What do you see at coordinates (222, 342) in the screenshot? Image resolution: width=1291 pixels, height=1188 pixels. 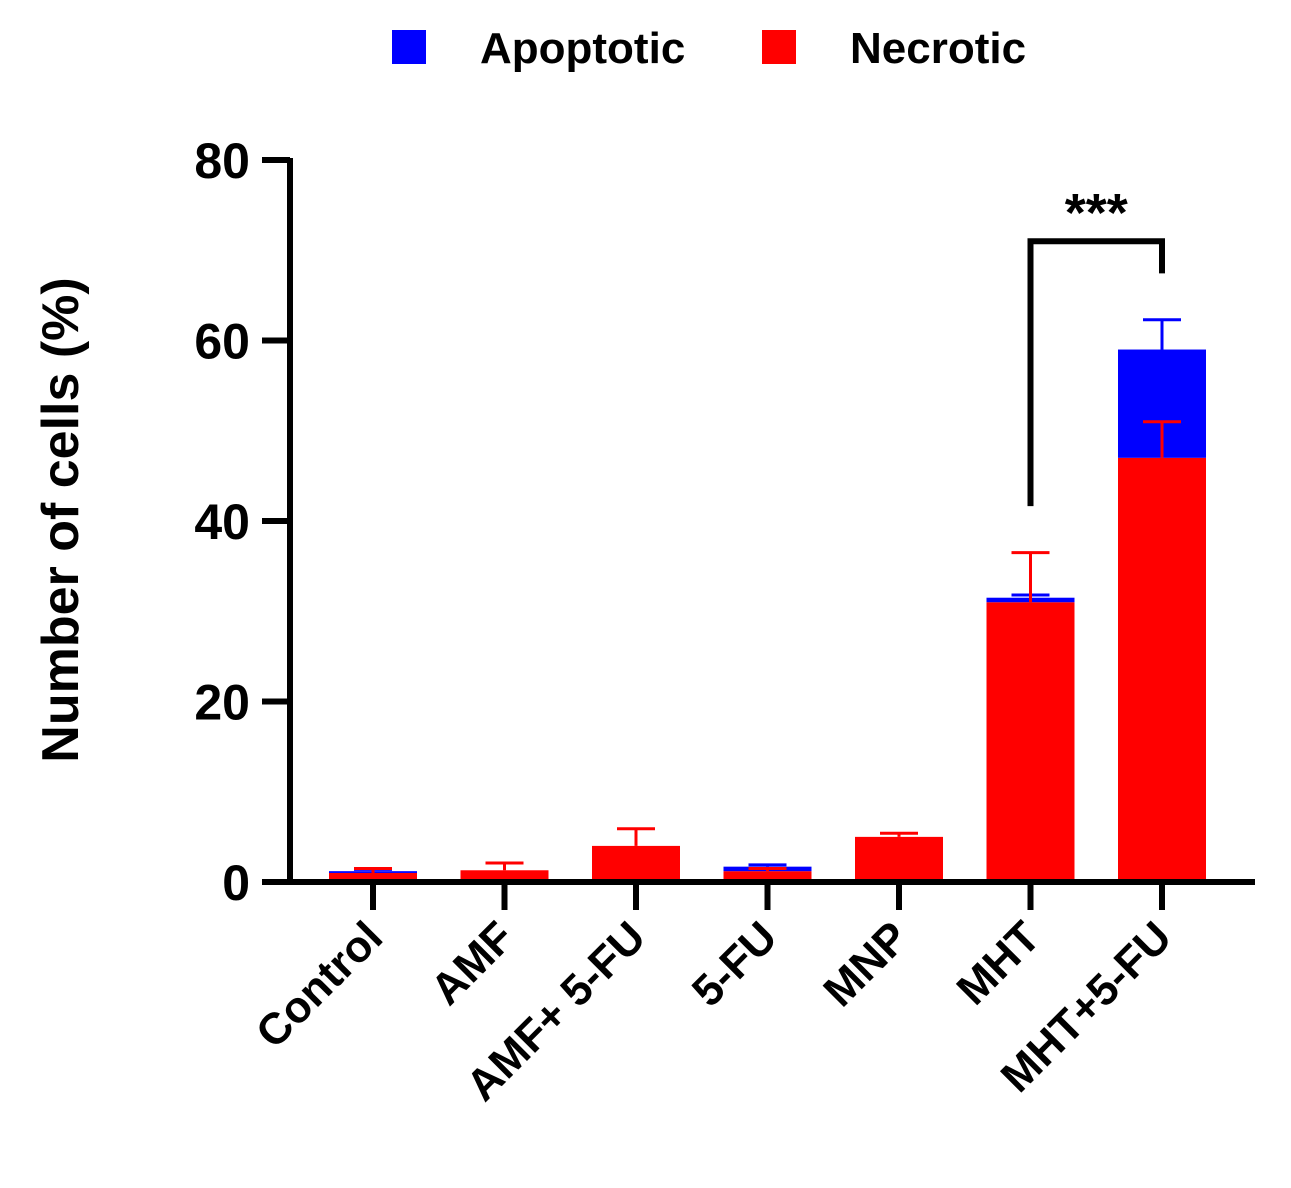 I see `y-tick-label-60: 60` at bounding box center [222, 342].